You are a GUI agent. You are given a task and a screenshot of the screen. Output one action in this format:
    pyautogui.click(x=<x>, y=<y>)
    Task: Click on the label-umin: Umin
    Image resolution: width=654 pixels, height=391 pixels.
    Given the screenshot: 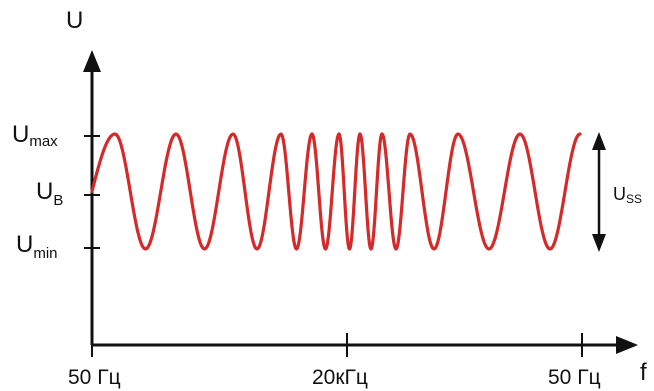 What is the action you would take?
    pyautogui.click(x=37, y=246)
    